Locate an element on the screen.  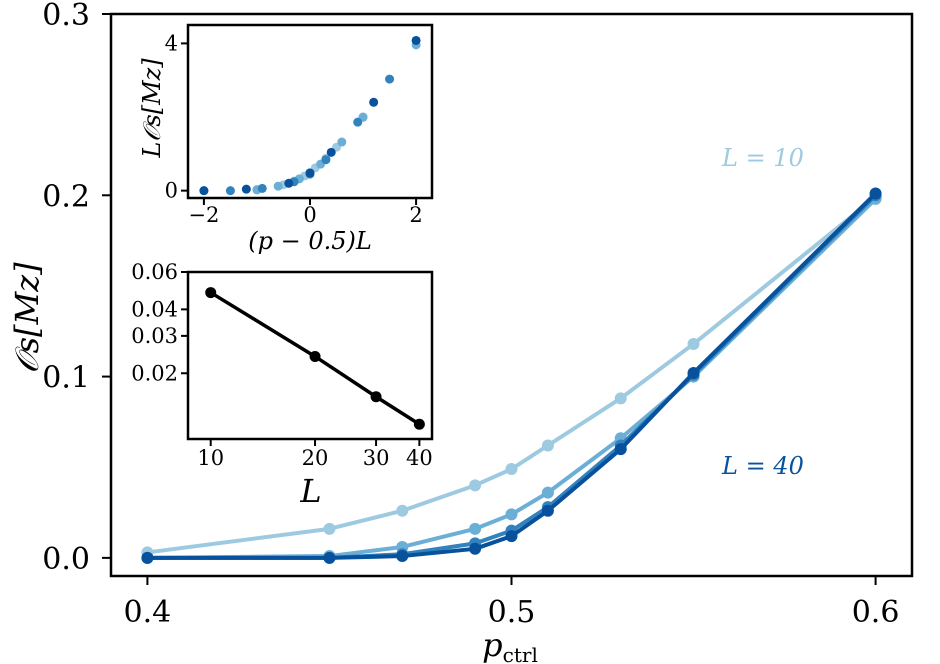
inset-collapse-x-tick-label: 0 is located at coordinates (309, 215).